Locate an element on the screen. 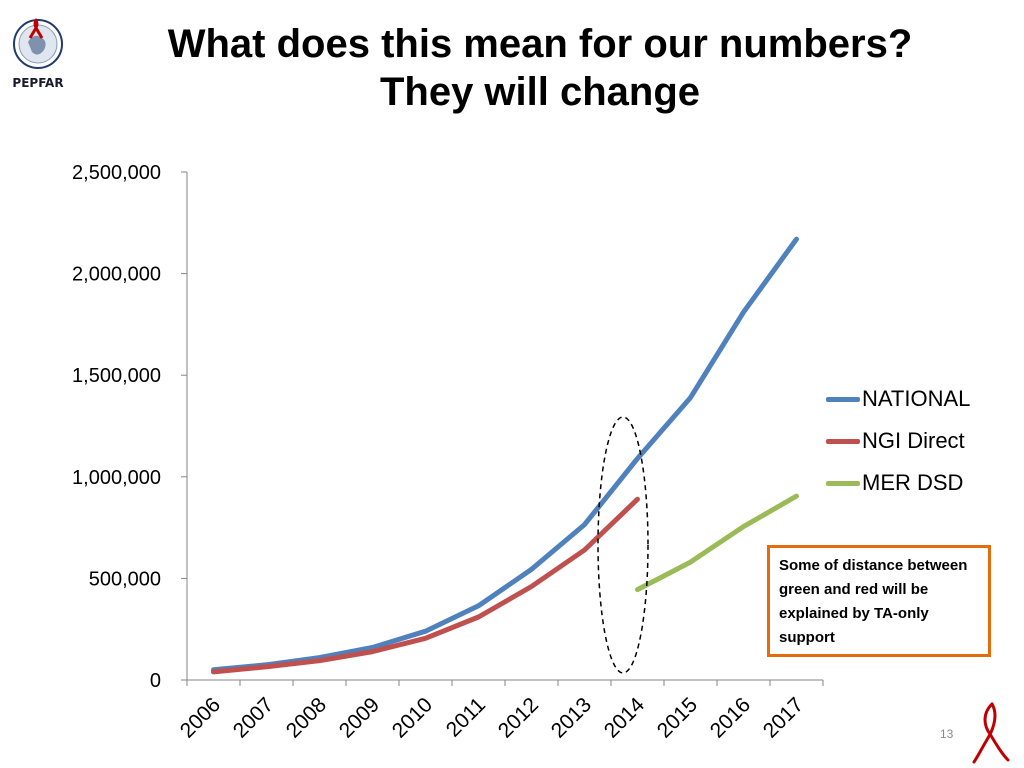 This screenshot has width=1024, height=768. y-tick-label: 2,000,000 is located at coordinates (116, 275).